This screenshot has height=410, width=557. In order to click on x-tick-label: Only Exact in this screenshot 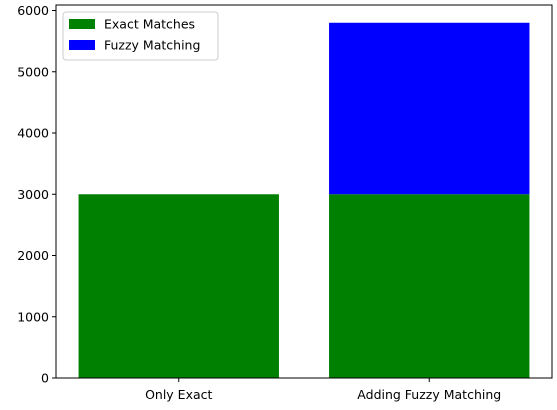, I will do `click(178, 394)`.